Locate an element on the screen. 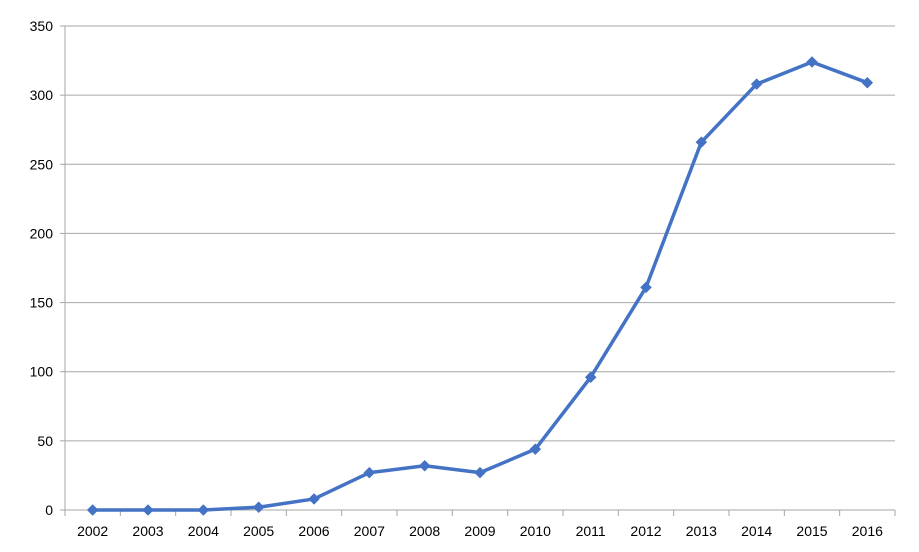  x-tick-label-2007: 2007 is located at coordinates (369, 531).